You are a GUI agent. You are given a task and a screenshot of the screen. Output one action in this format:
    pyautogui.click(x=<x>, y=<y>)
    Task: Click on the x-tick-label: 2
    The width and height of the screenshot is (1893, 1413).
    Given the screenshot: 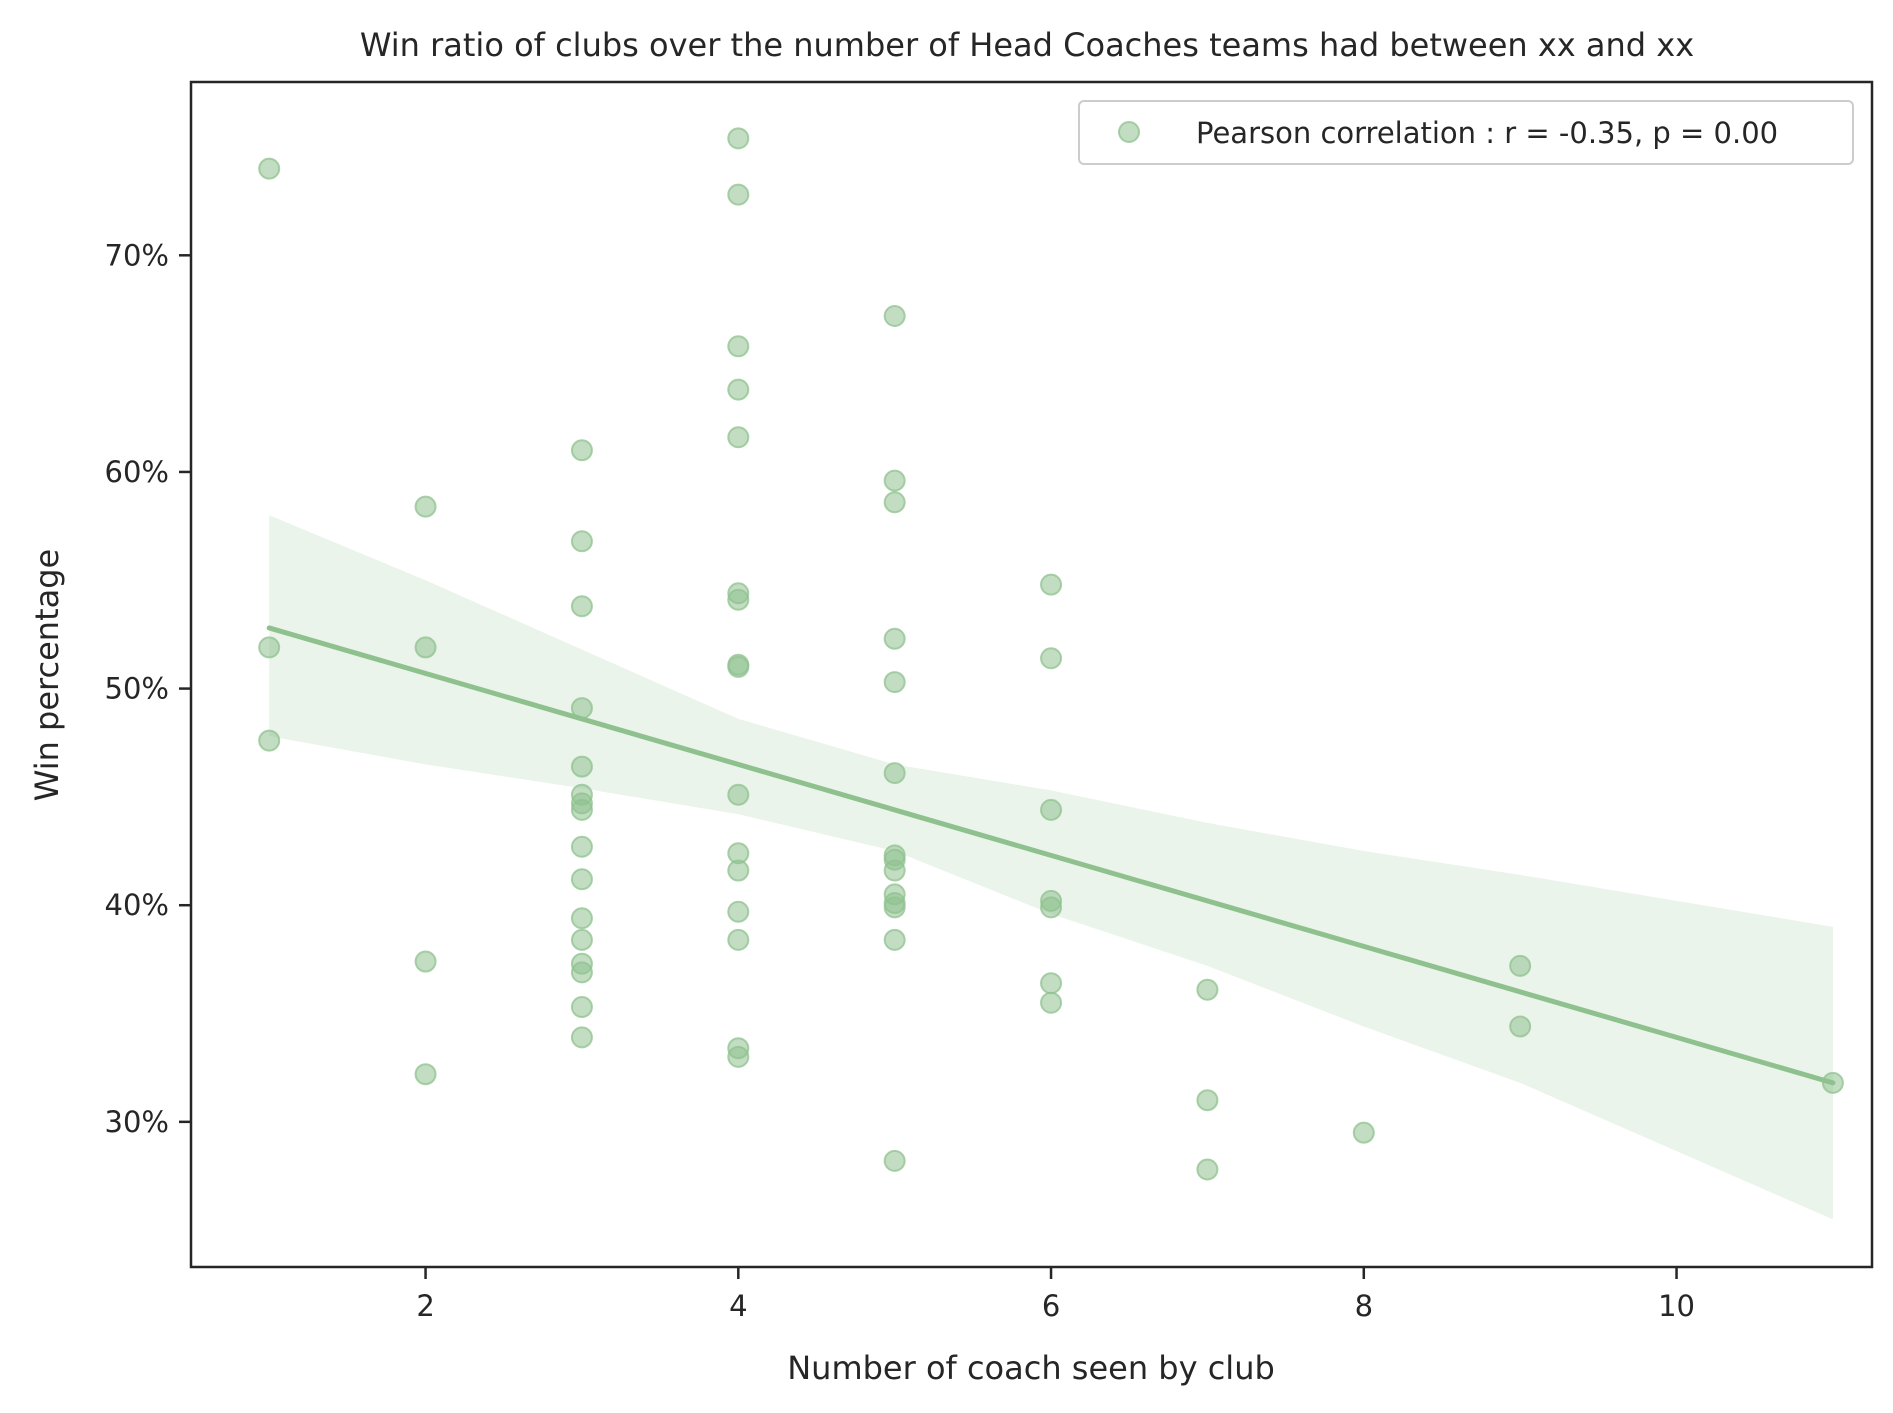 What is the action you would take?
    pyautogui.click(x=425, y=1306)
    